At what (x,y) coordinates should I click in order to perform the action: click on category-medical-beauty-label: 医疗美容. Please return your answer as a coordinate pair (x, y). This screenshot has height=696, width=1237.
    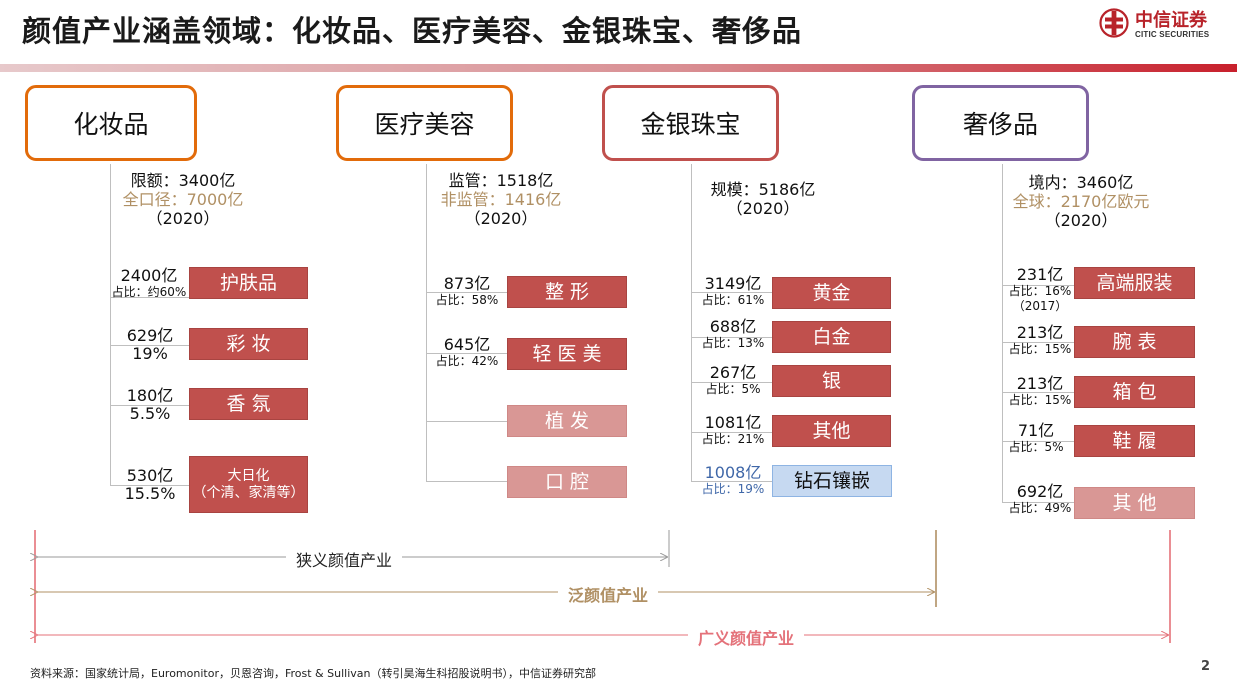
    Looking at the image, I should click on (424, 124).